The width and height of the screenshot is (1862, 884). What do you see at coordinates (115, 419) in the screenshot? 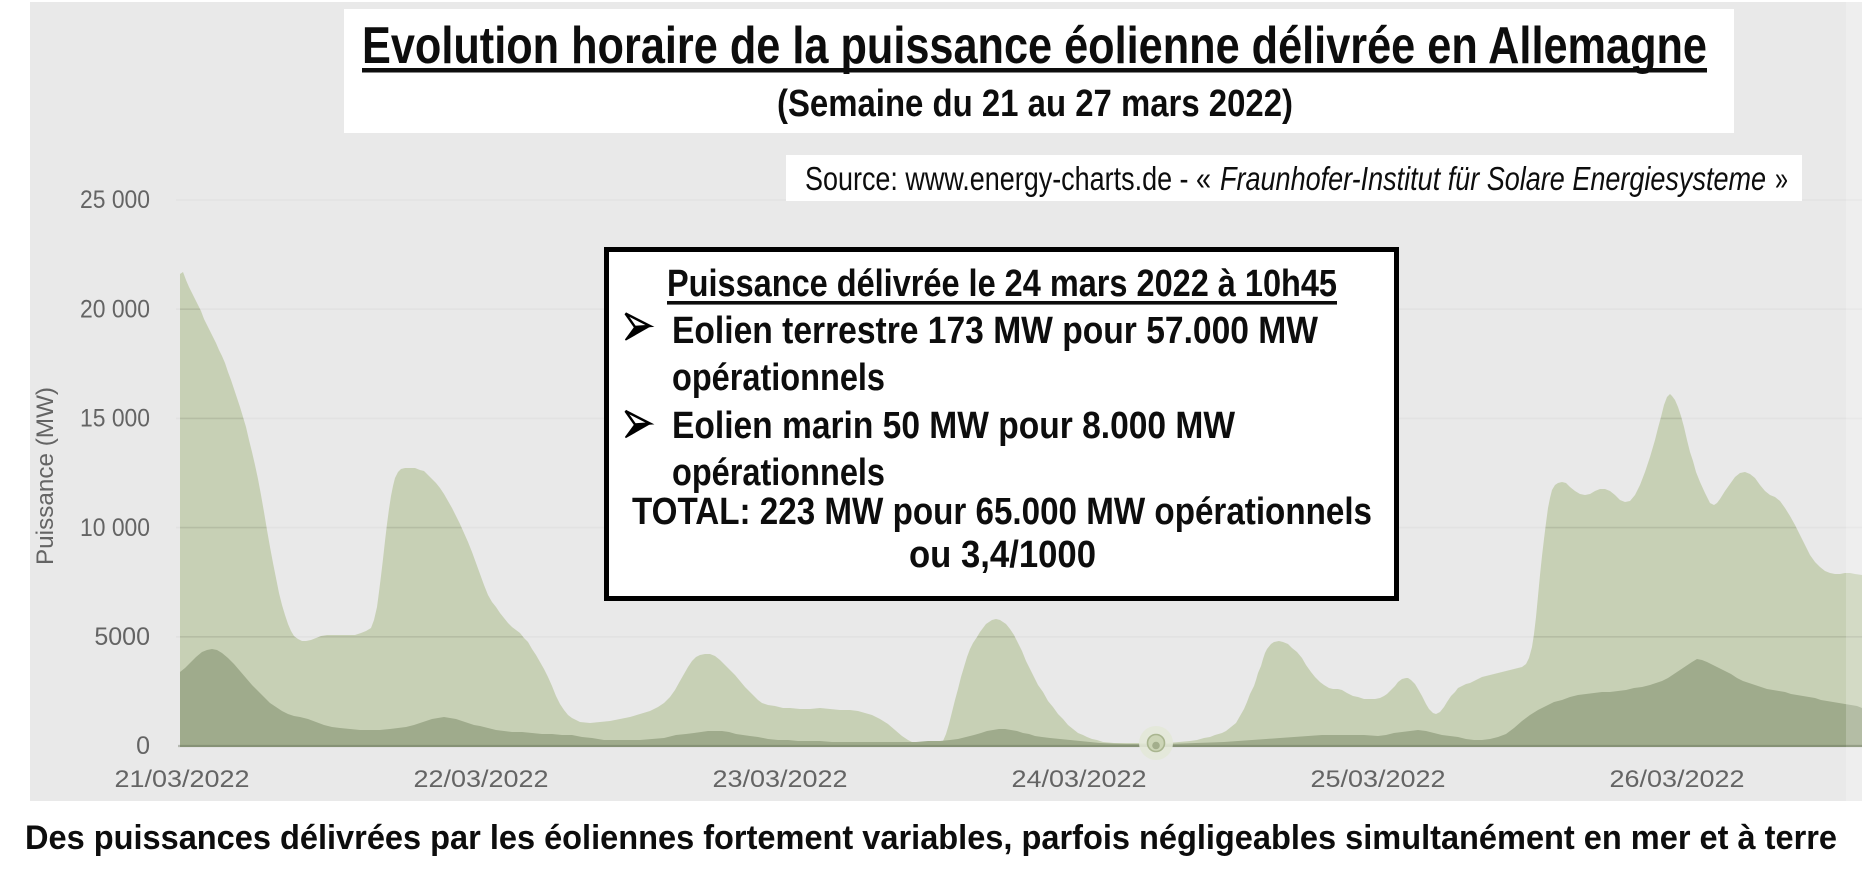
I see `svg-text: 15 000` at bounding box center [115, 419].